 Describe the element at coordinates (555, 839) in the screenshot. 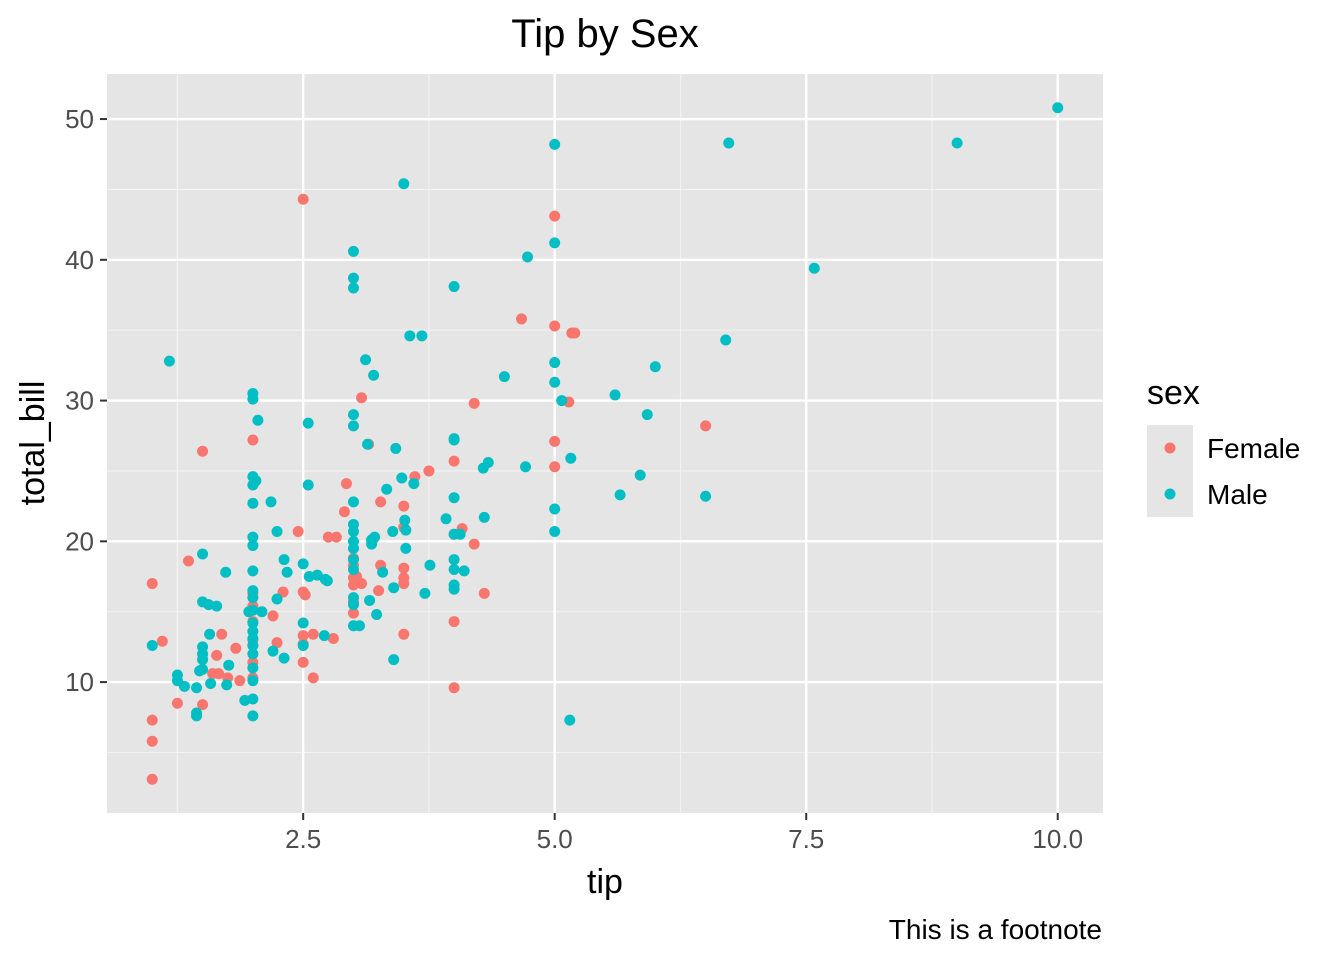

I see `x-tick-label: 5.0` at that location.